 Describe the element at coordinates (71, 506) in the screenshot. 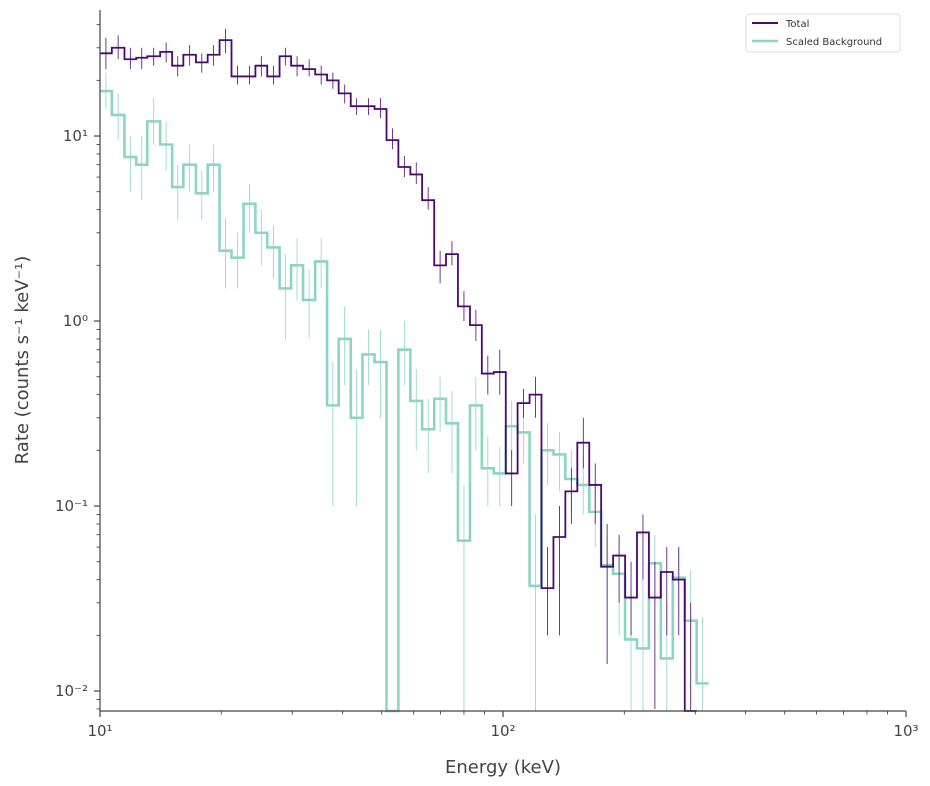

I see `y-tick-label: 10⁻¹` at that location.